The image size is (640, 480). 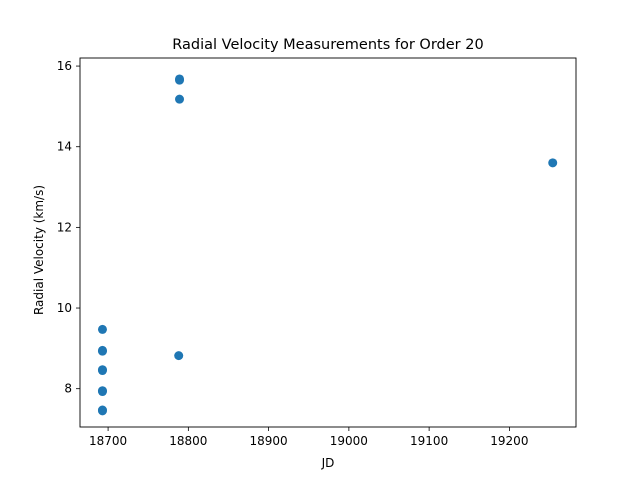 I want to click on y-tick-label: 12, so click(x=64, y=227).